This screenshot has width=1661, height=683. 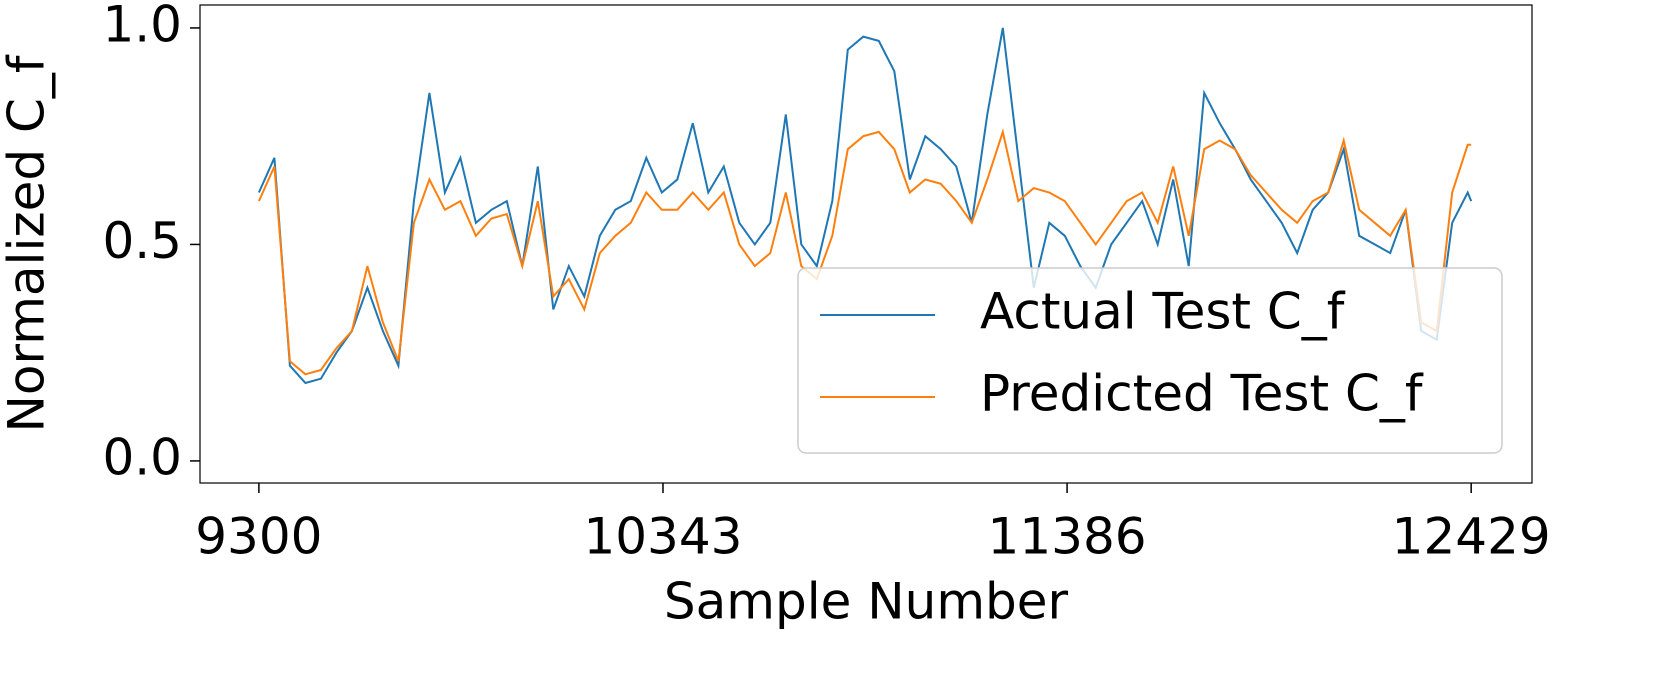 I want to click on legend: Actual Test C_f Predicted Test C_f, so click(x=1150, y=360).